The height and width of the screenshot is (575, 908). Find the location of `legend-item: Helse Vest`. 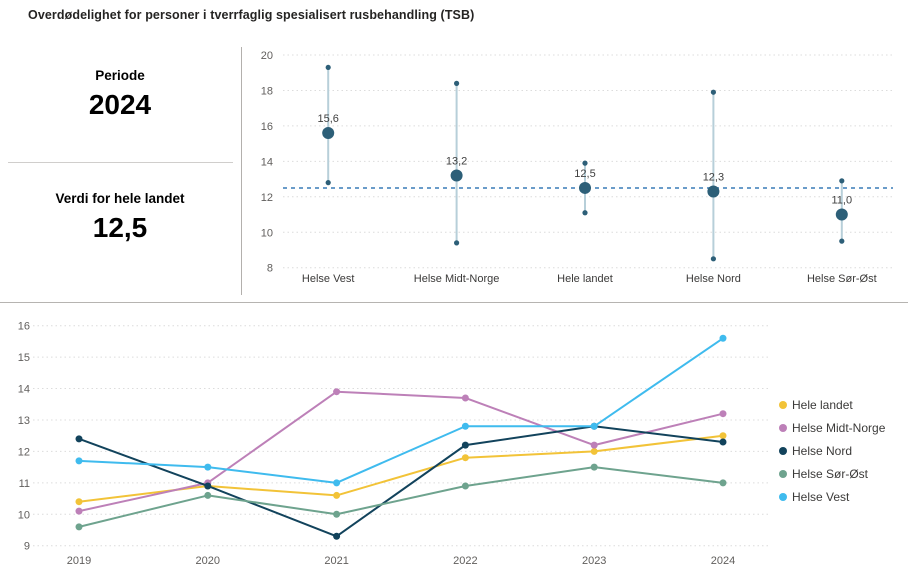

legend-item: Helse Vest is located at coordinates (832, 496).